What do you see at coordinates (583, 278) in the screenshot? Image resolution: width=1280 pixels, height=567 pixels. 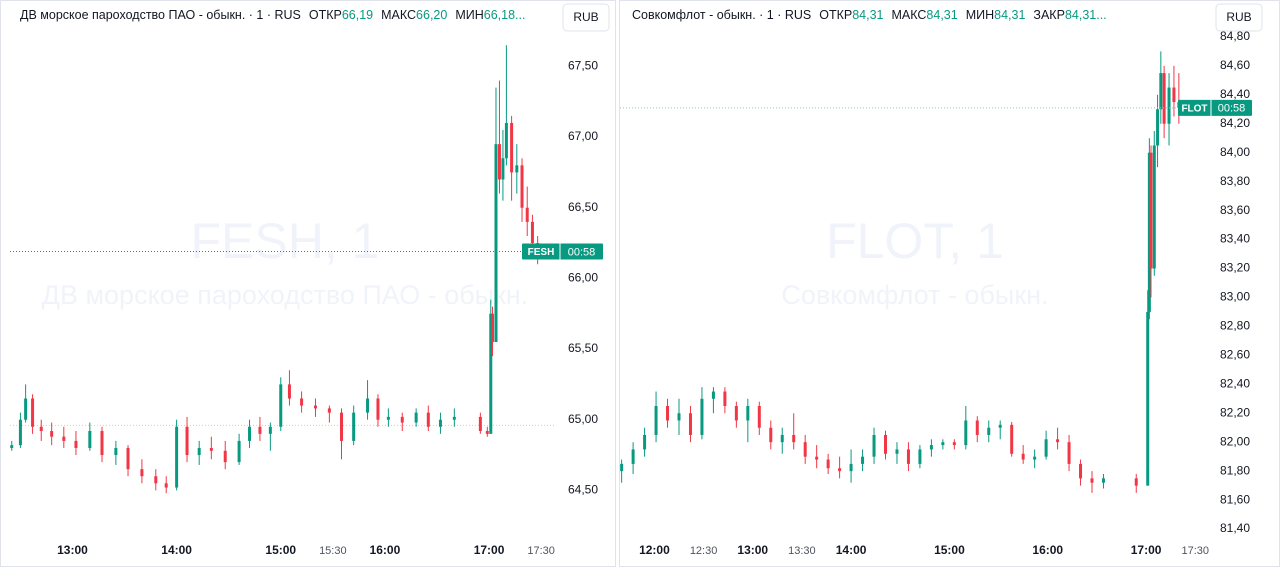 I see `y-tick-label: 66,00` at bounding box center [583, 278].